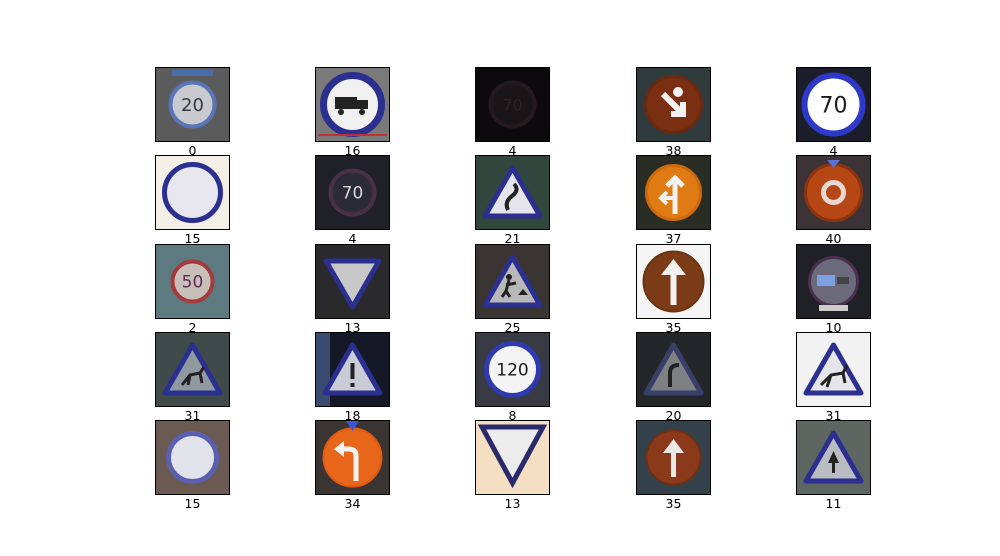 The width and height of the screenshot is (1000, 556). I want to click on svg-text: 20, so click(192, 105).